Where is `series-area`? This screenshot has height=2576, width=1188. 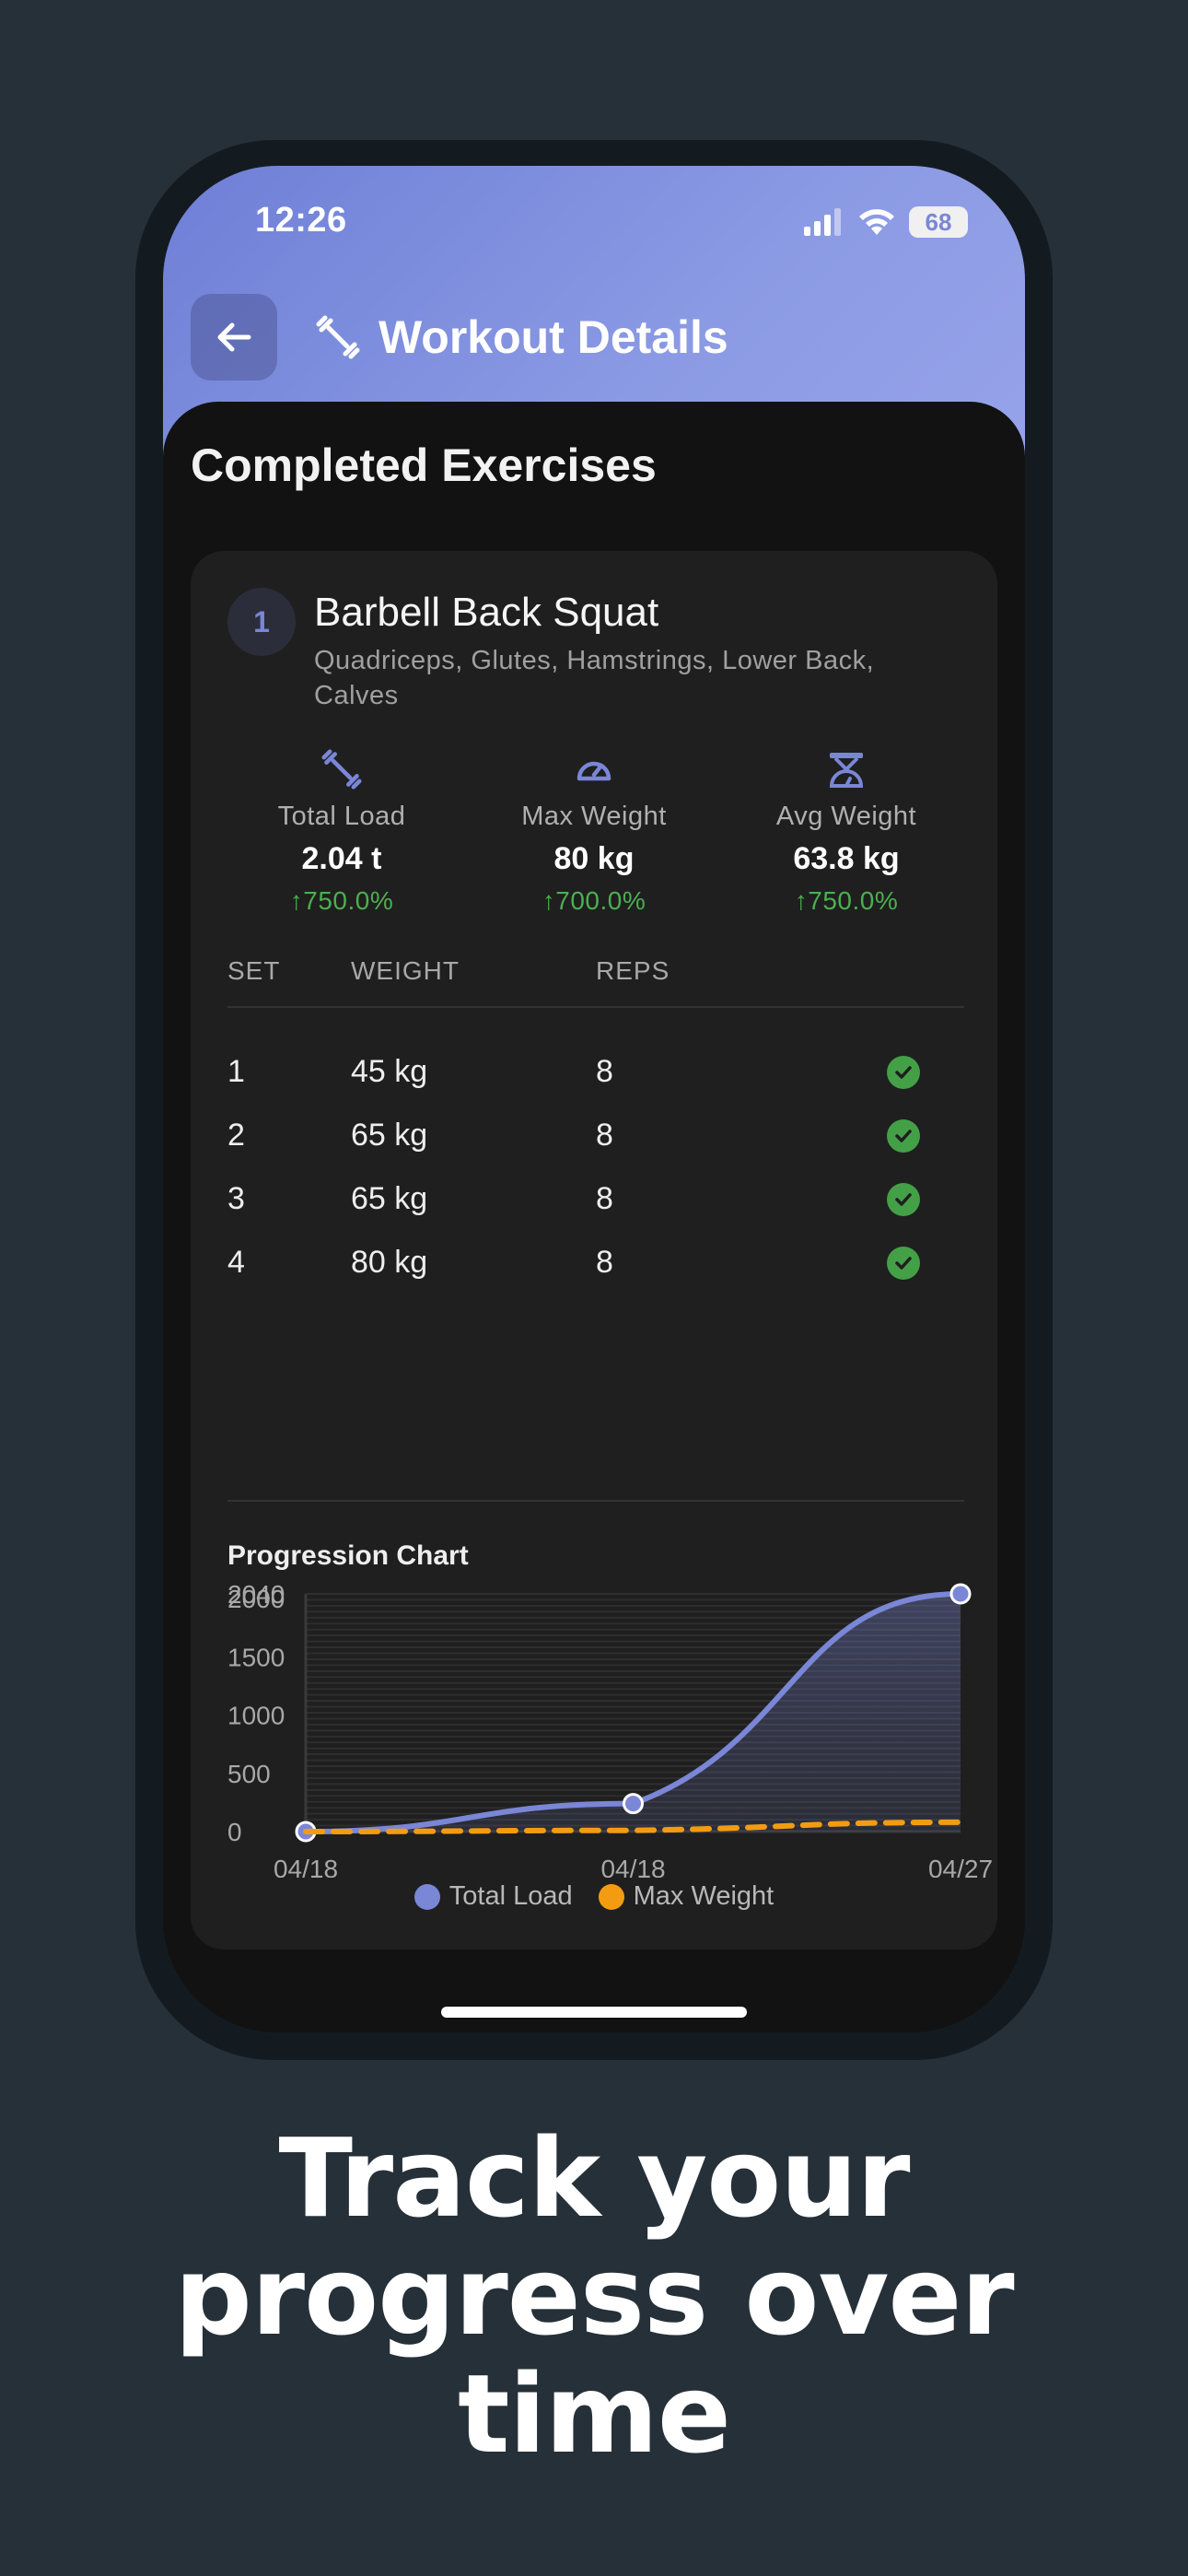 series-area is located at coordinates (633, 1713).